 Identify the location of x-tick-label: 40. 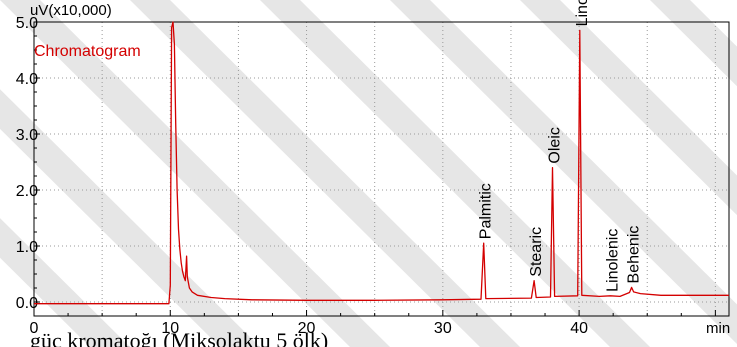
(579, 328).